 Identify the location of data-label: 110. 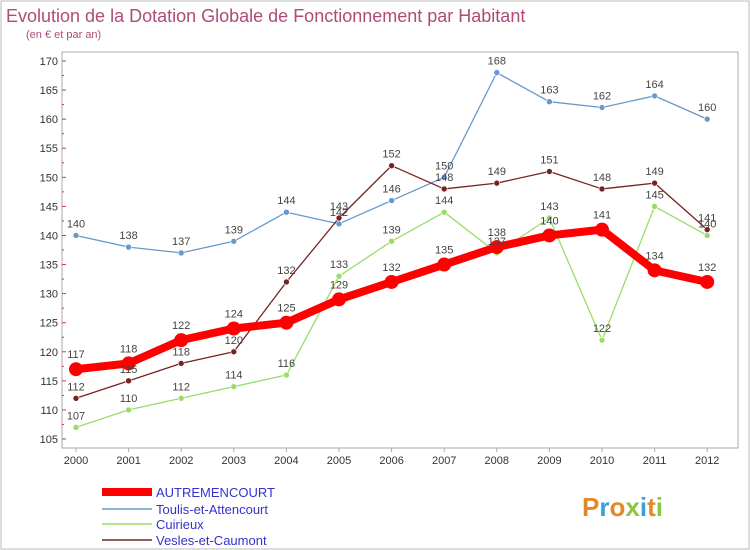
(129, 399).